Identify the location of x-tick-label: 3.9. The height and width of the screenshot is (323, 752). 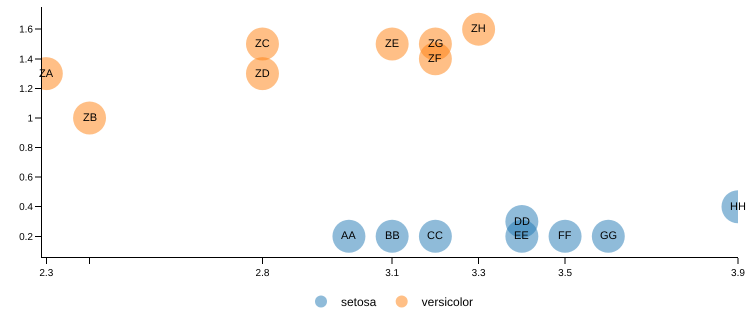
(738, 273).